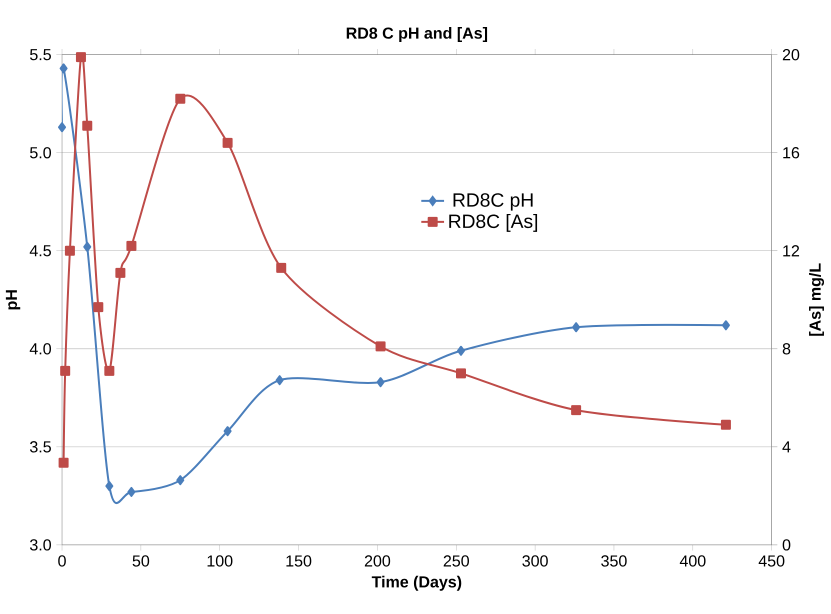 This screenshot has width=831, height=614. I want to click on x-tick-label: 0, so click(62, 561).